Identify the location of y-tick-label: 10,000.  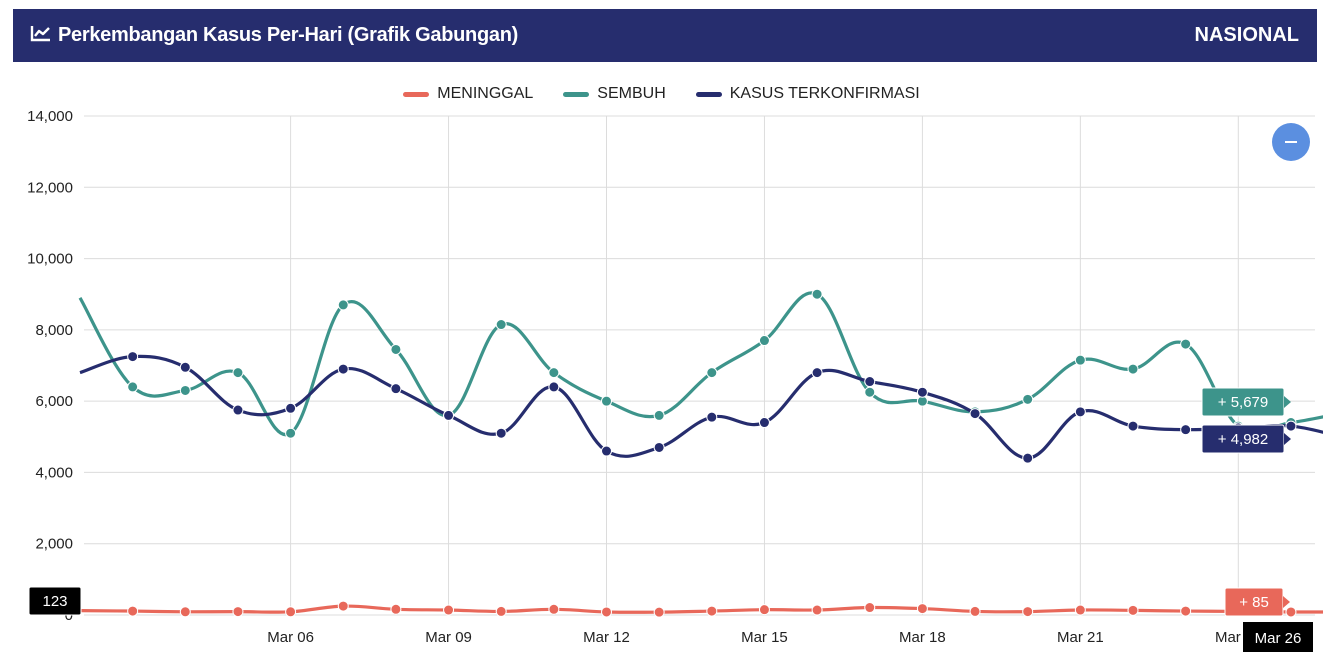
(50, 259).